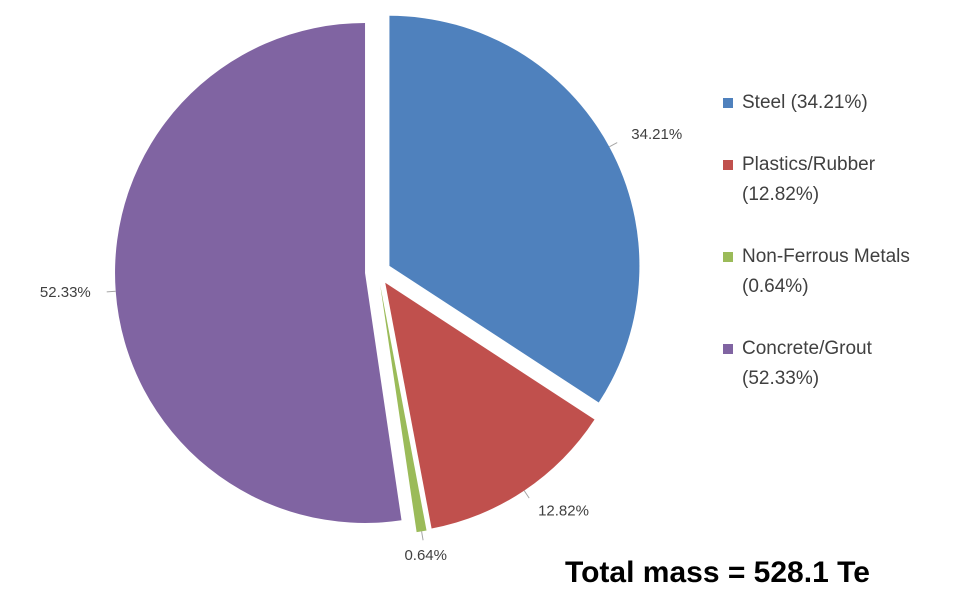 Image resolution: width=954 pixels, height=596 pixels. I want to click on legend-item: Plastics/Rubber (12.82%), so click(830, 180).